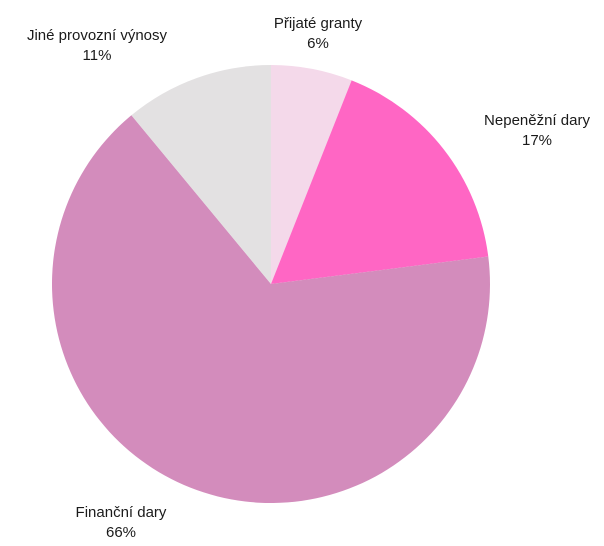 The width and height of the screenshot is (604, 546). I want to click on slice-value-label-prijate-granty: 6%, so click(318, 43).